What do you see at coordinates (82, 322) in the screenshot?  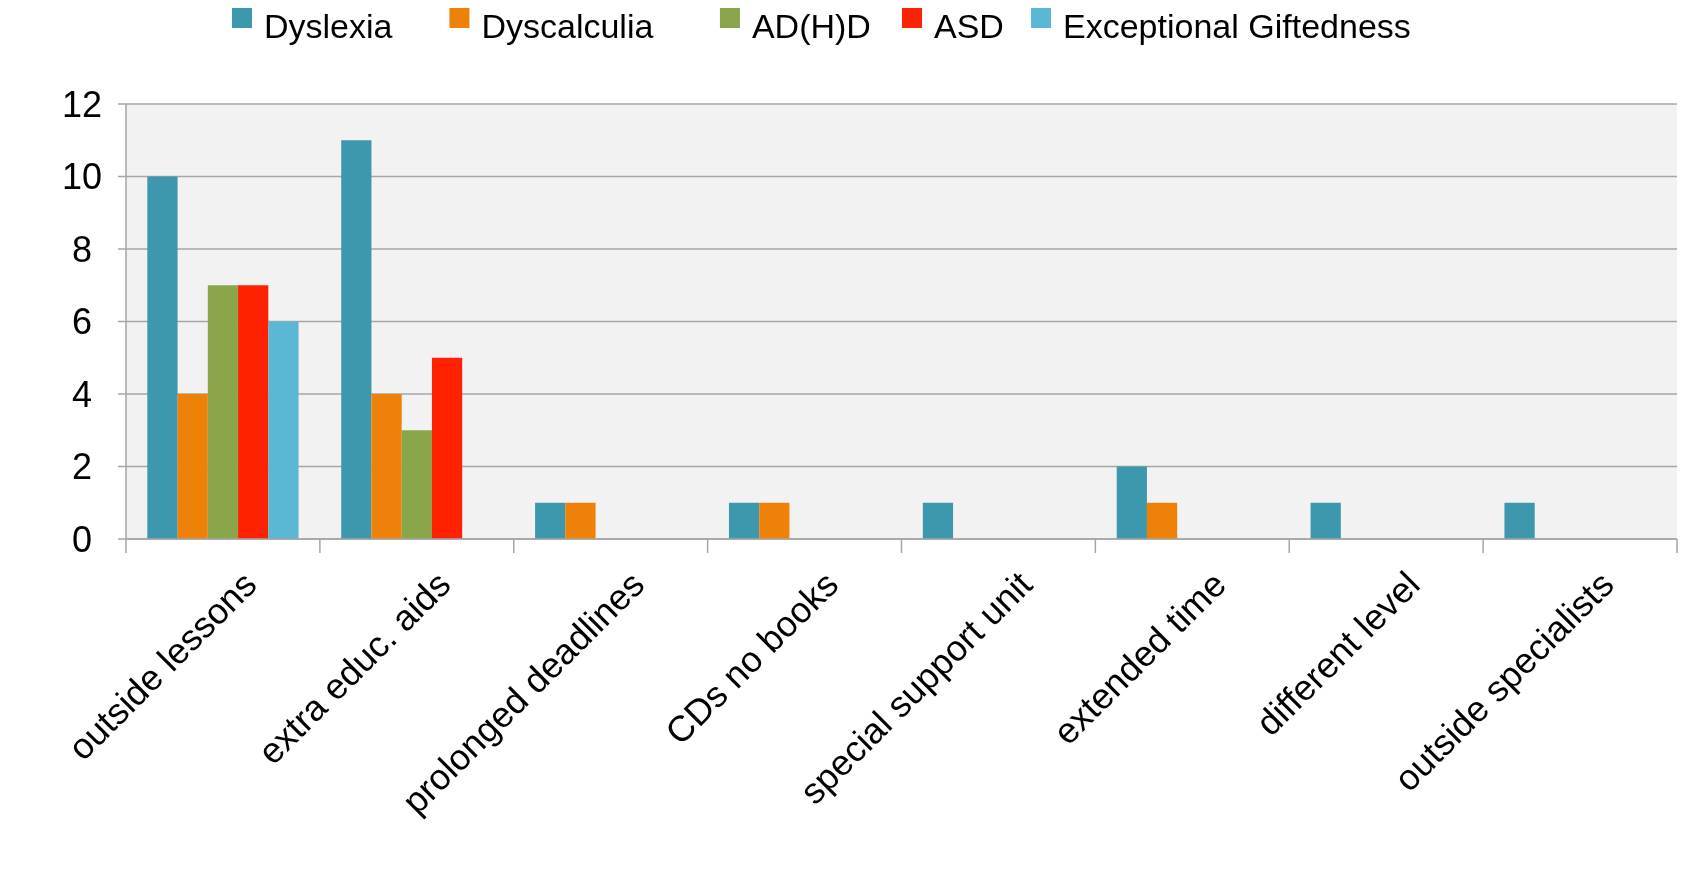 I see `y-tick-label: 6` at bounding box center [82, 322].